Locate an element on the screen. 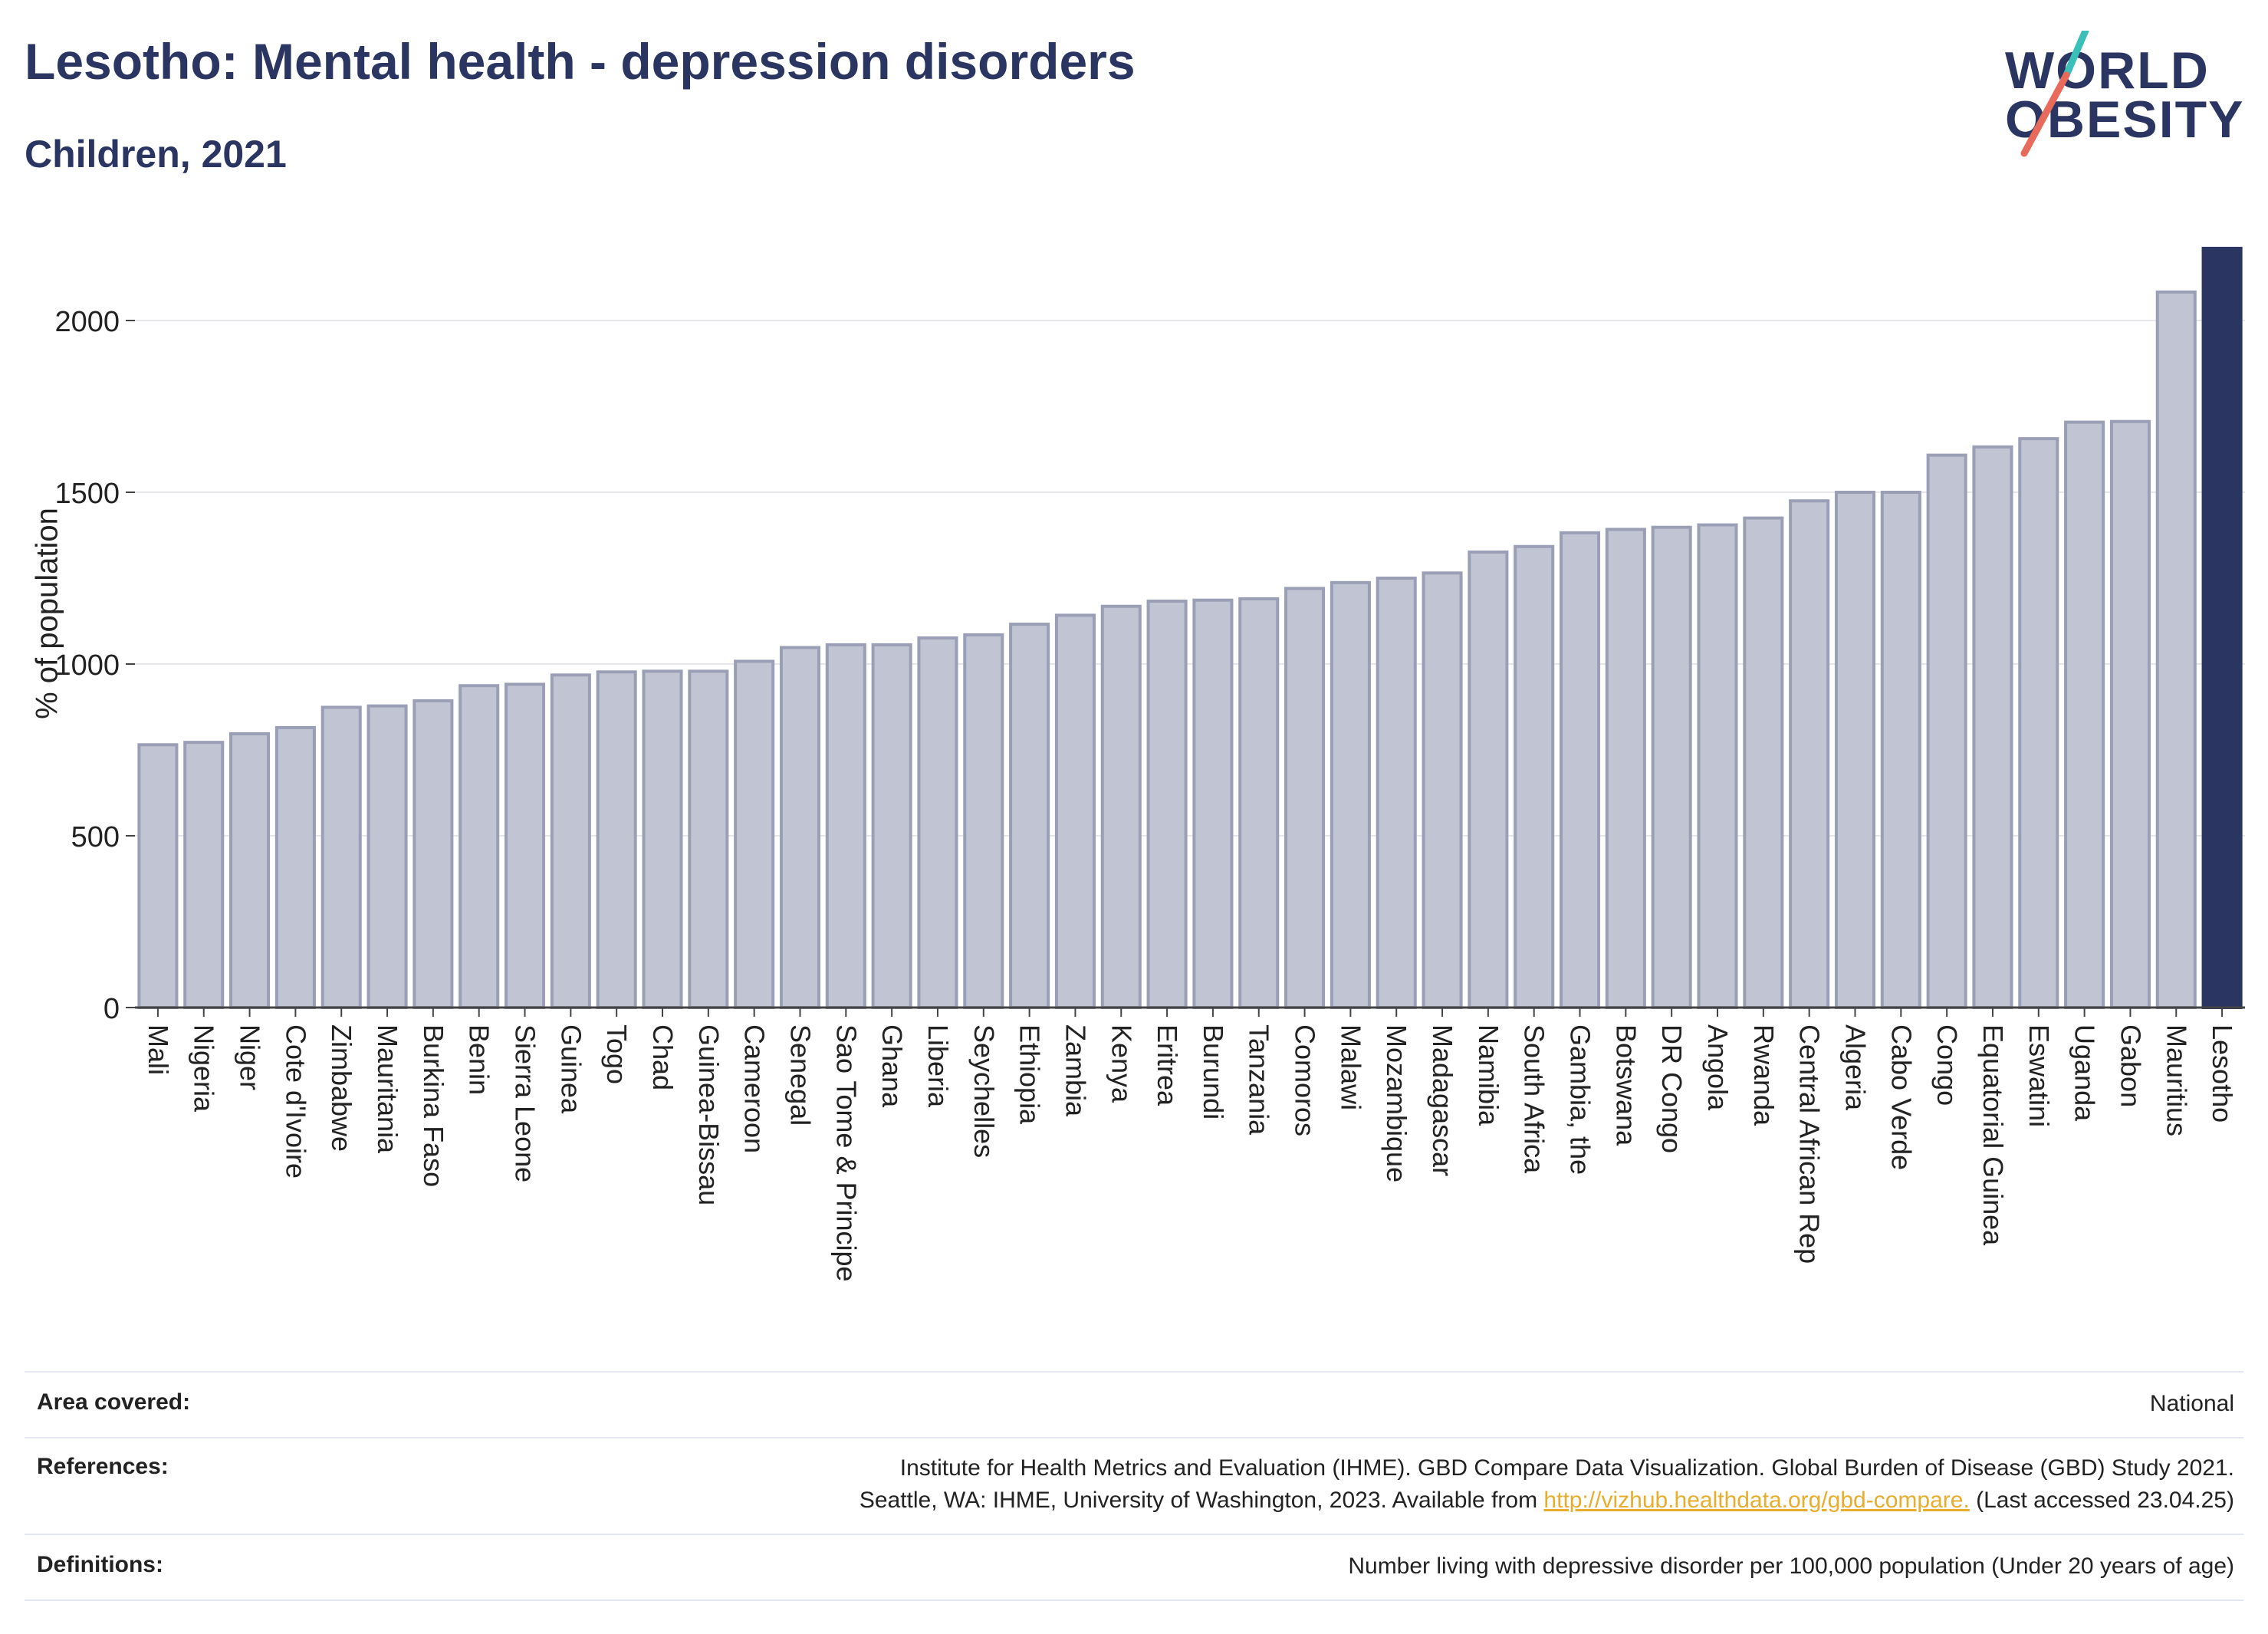 This screenshot has height=1634, width=2268. x-tick-label: Mozambique is located at coordinates (1396, 1103).